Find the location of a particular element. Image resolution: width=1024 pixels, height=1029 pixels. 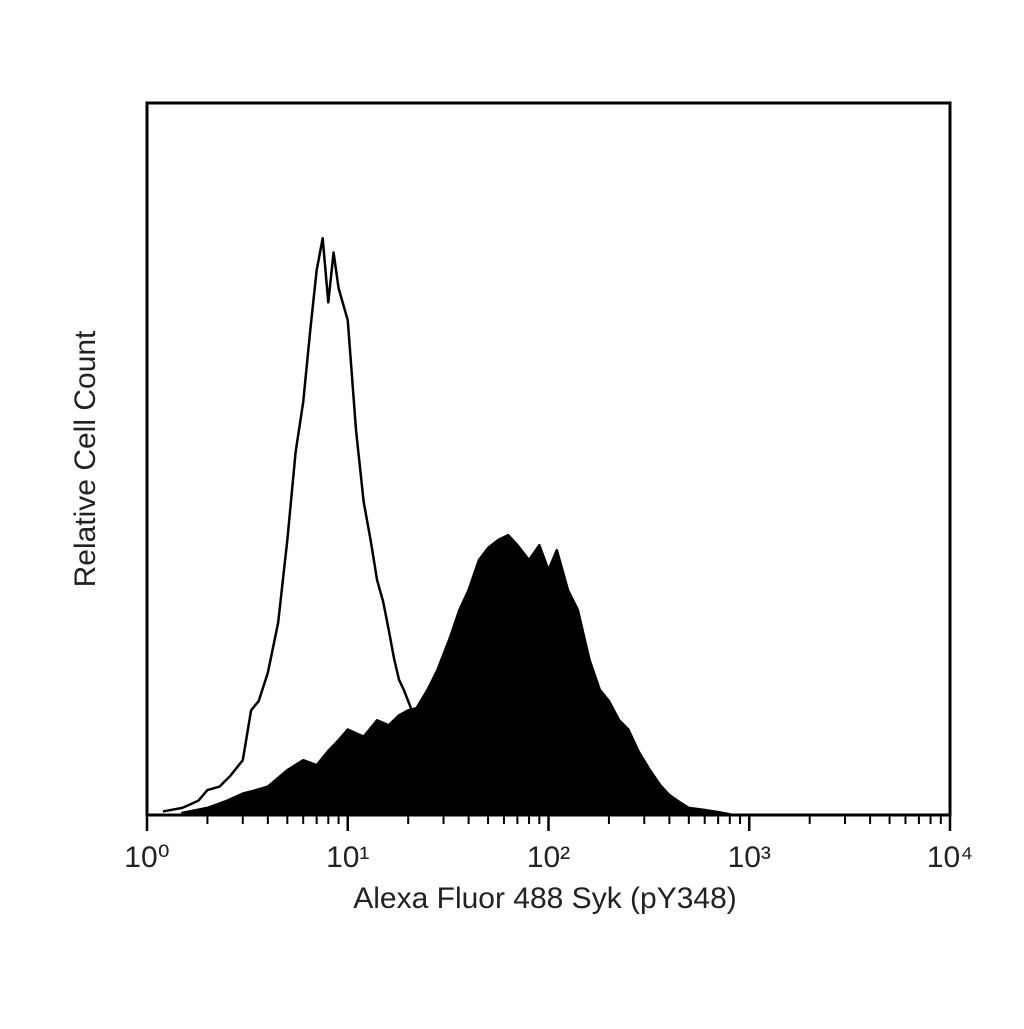

x-tick-label: 10¹ is located at coordinates (347, 857).